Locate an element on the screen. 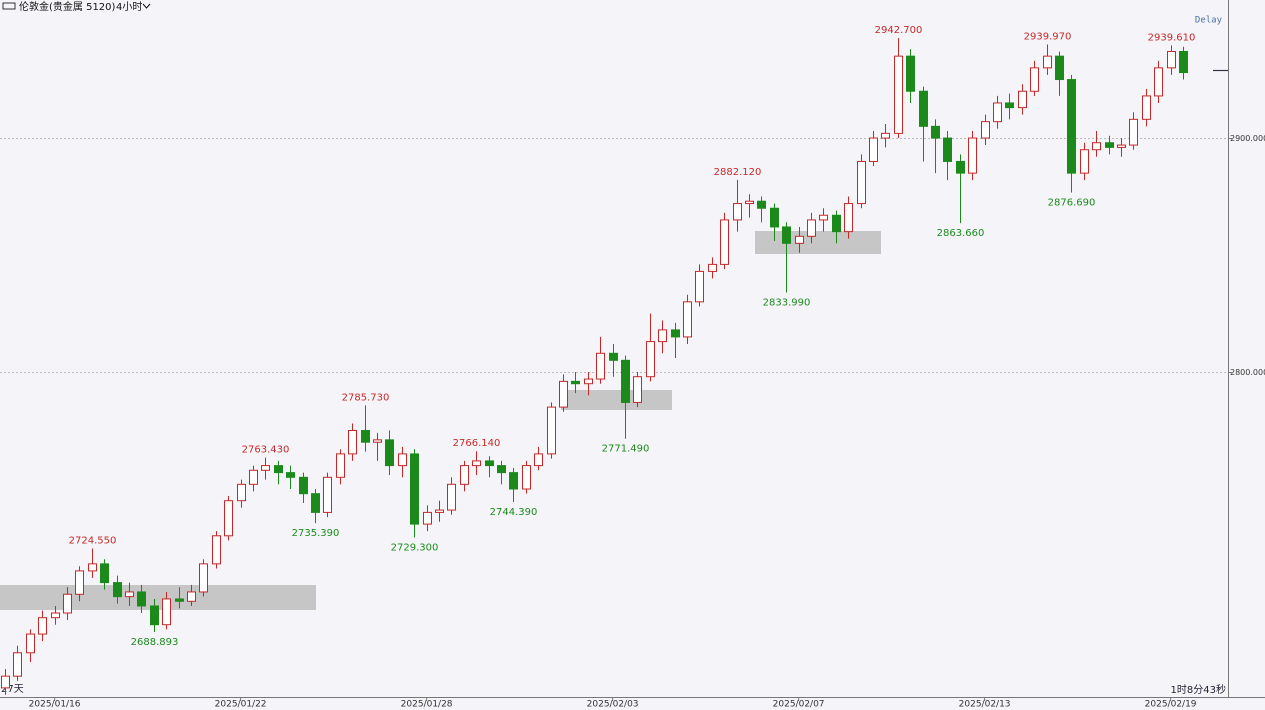  timeframe: 4小时 is located at coordinates (129, 7).